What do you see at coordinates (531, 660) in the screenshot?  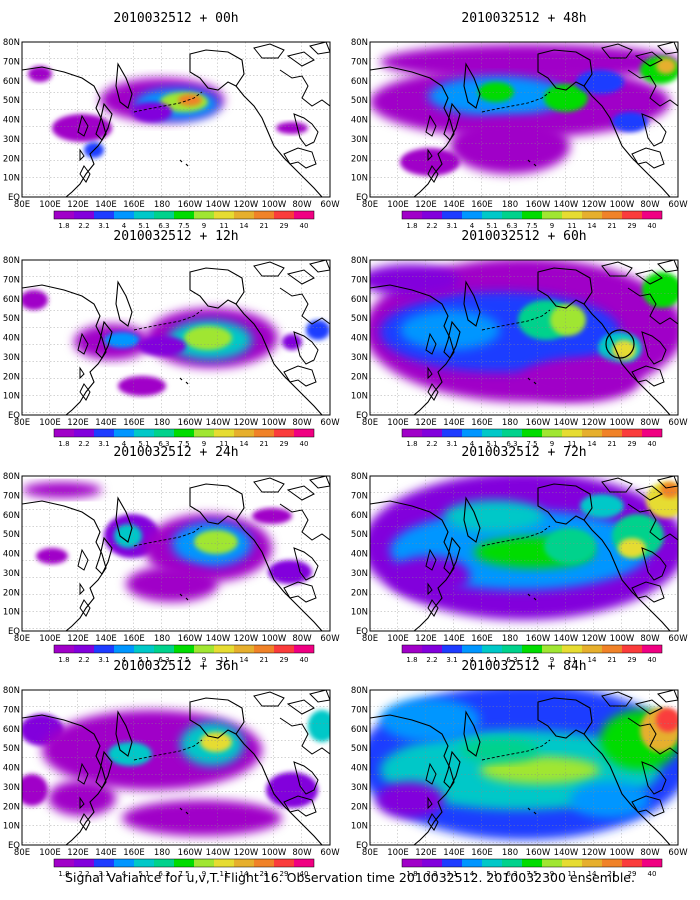 I see `colorbar-label: 7.5` at bounding box center [531, 660].